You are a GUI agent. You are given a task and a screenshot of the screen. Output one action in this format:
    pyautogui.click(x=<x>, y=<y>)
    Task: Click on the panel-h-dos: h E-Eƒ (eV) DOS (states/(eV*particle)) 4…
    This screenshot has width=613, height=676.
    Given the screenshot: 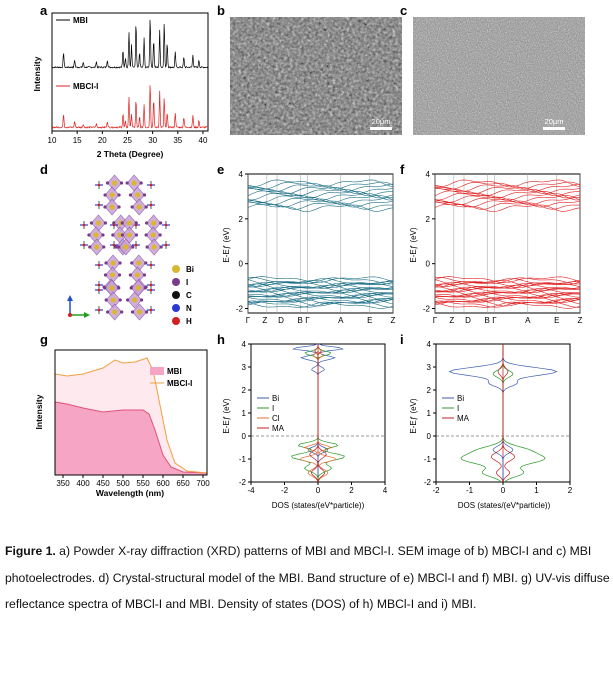 What is the action you would take?
    pyautogui.click(x=307, y=422)
    